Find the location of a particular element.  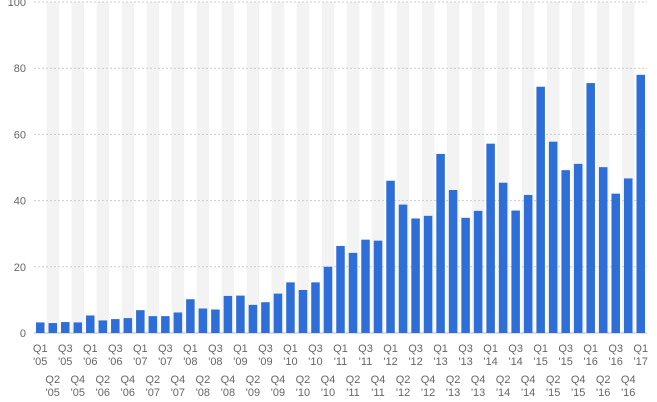

x-tick-label: Q2'15 is located at coordinates (553, 386).